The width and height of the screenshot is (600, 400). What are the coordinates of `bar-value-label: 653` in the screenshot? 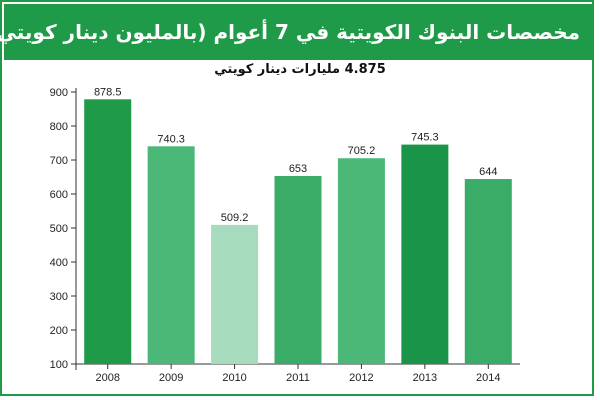 It's located at (298, 169).